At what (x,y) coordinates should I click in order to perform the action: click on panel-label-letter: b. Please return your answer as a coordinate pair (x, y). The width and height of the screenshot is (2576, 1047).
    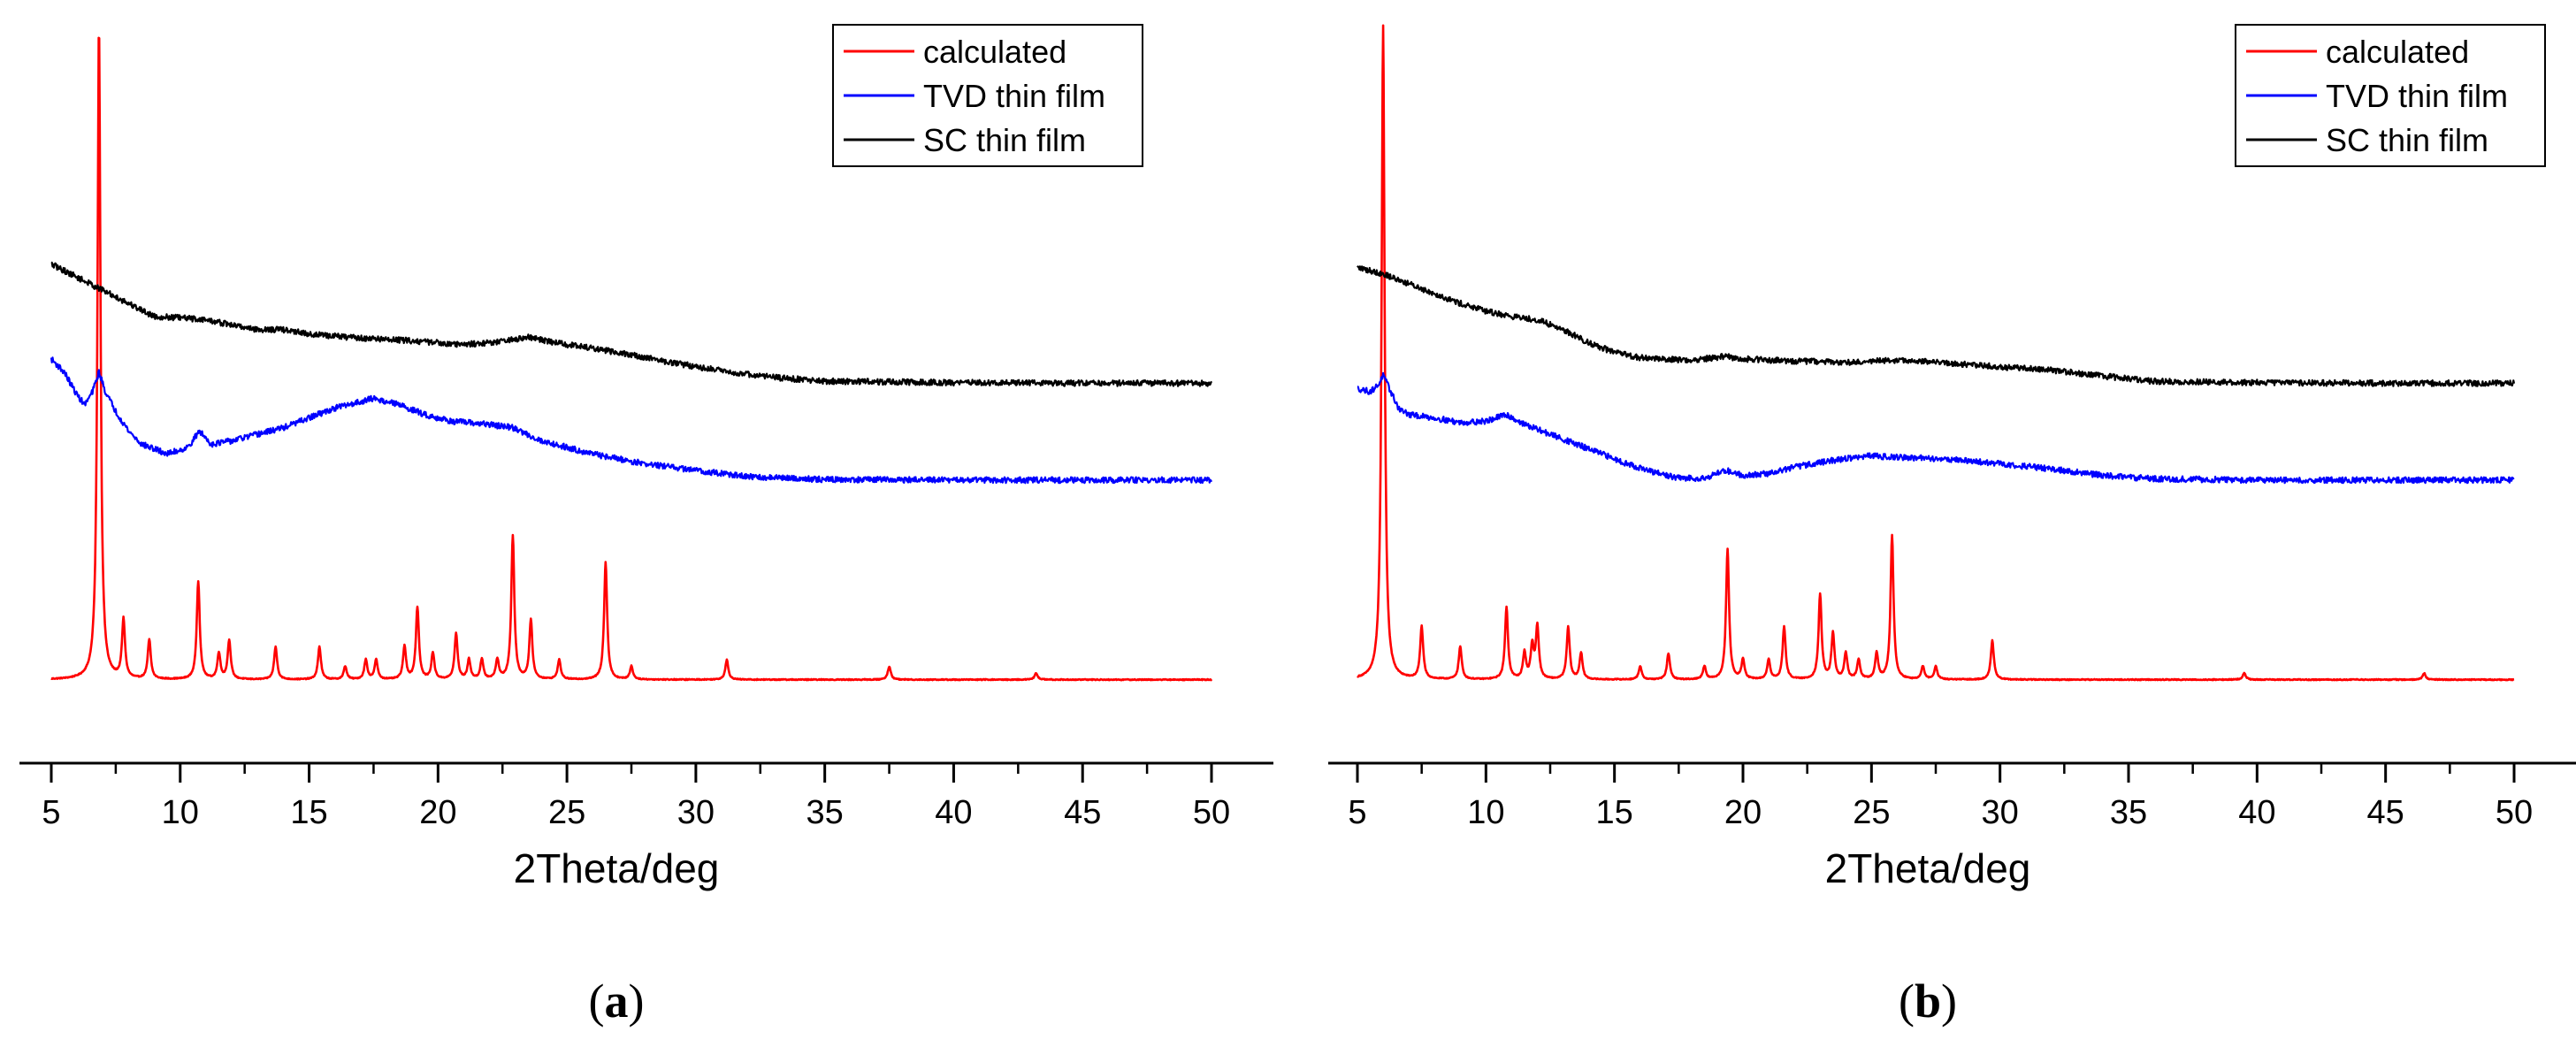
    Looking at the image, I should click on (1928, 1001).